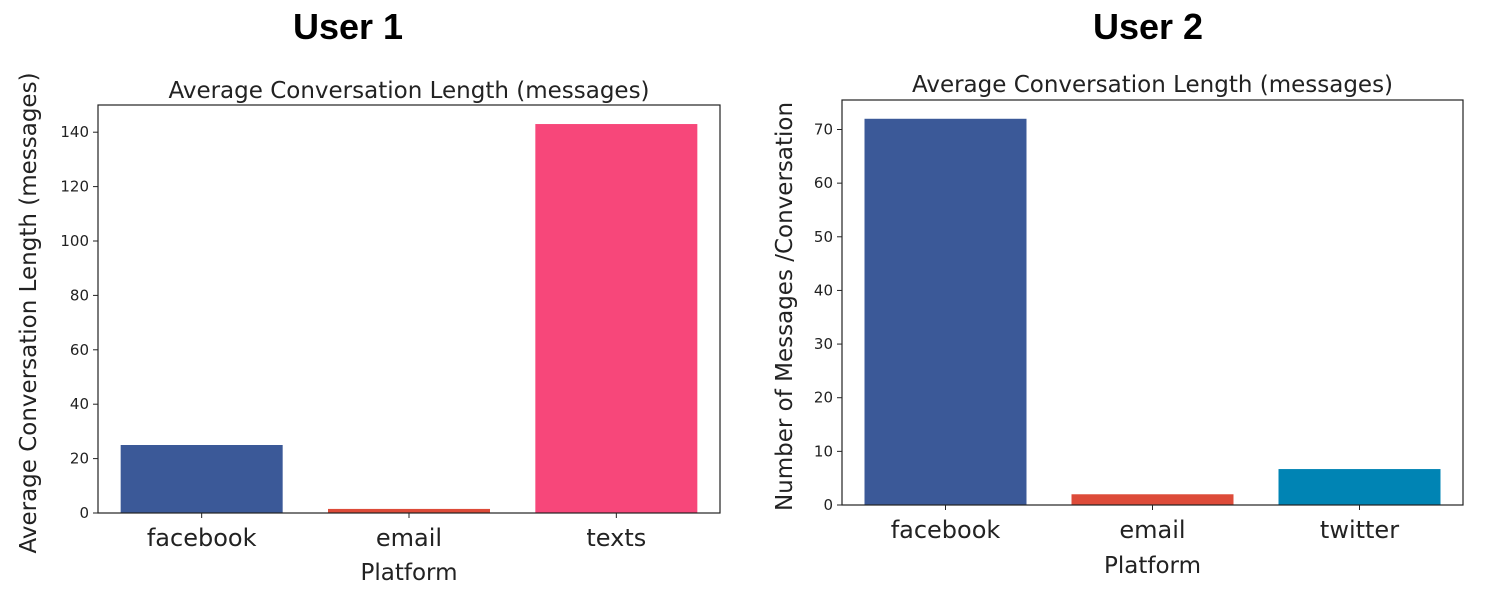  Describe the element at coordinates (74, 132) in the screenshot. I see `y-tick-label: 140` at that location.